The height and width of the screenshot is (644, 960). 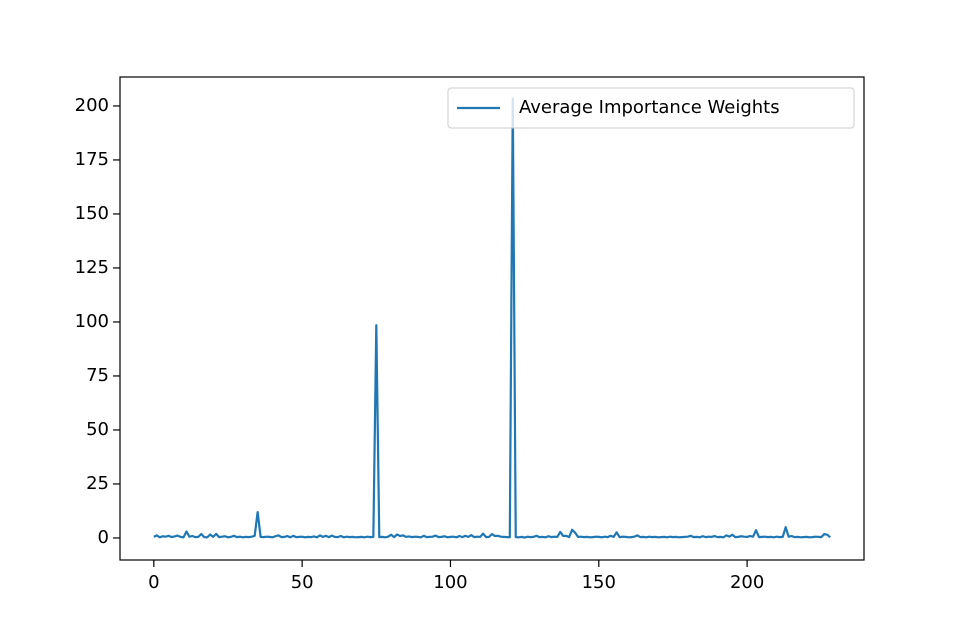 I want to click on y-tick-label: 25, so click(x=97, y=483).